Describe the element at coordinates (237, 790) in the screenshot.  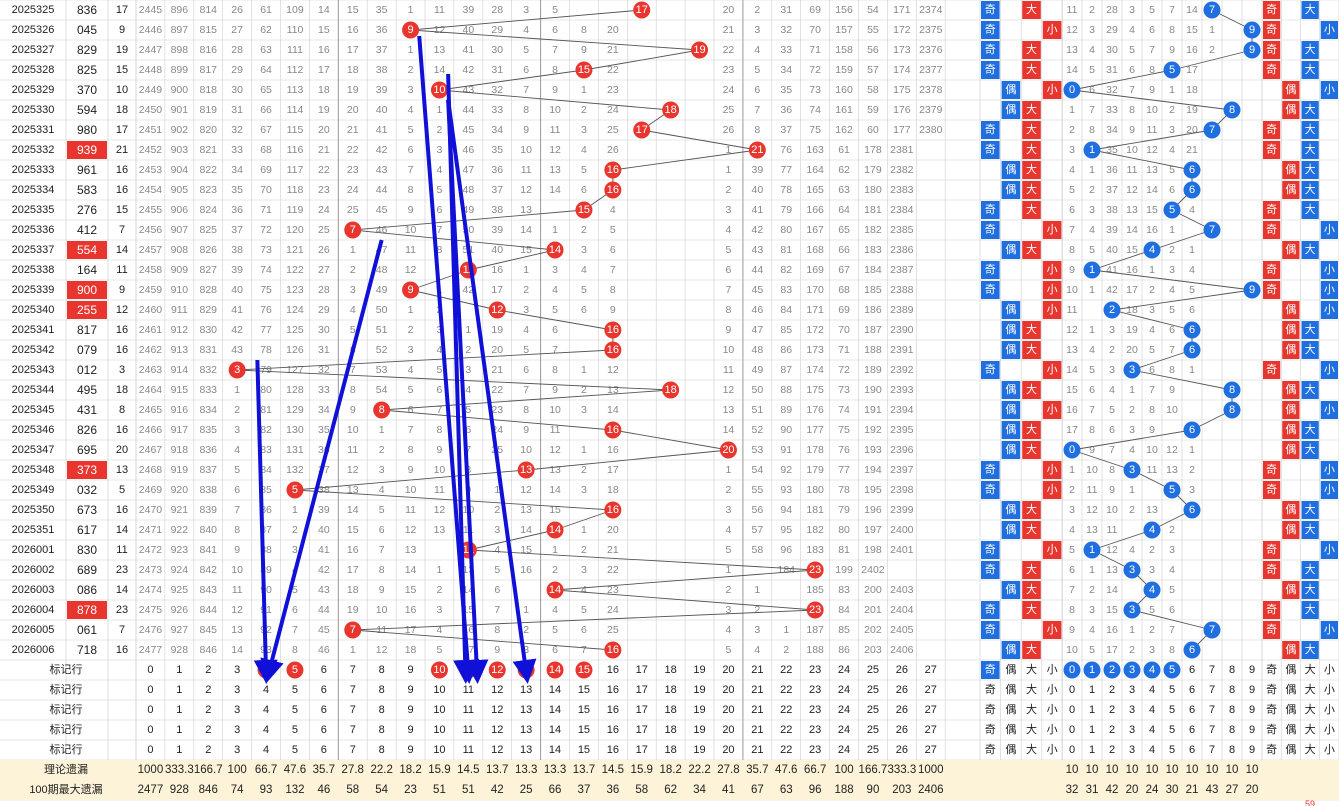
I see `max-miss-value: 74` at that location.